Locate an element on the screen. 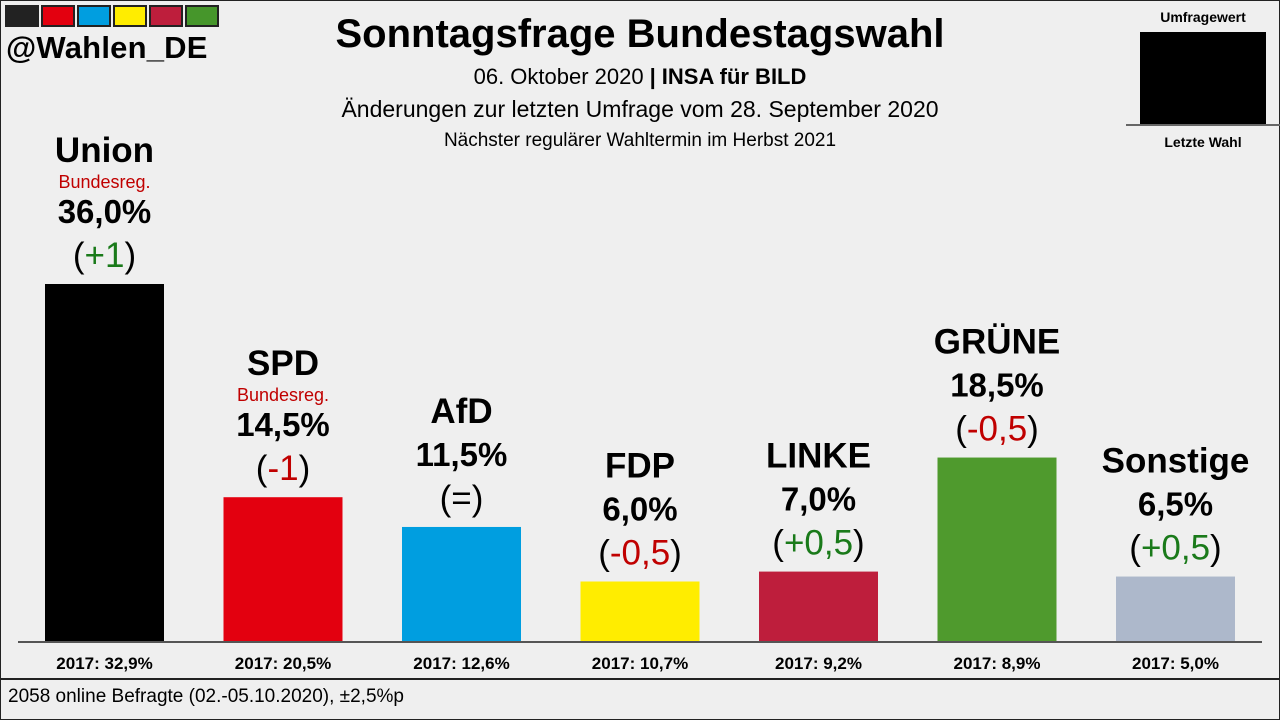  poll-date-line: 06. Oktober 2020 | INSA für BILD is located at coordinates (640, 77).